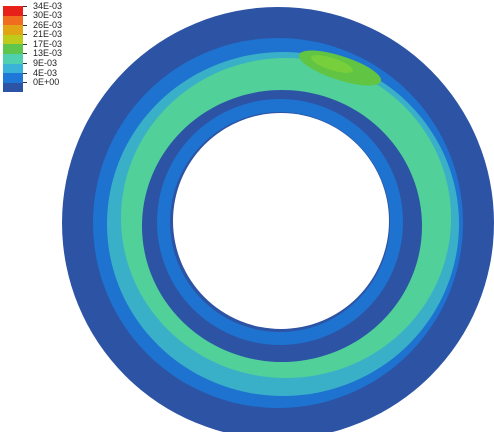  What do you see at coordinates (48, 53) in the screenshot?
I see `legend-label: 13E-03` at bounding box center [48, 53].